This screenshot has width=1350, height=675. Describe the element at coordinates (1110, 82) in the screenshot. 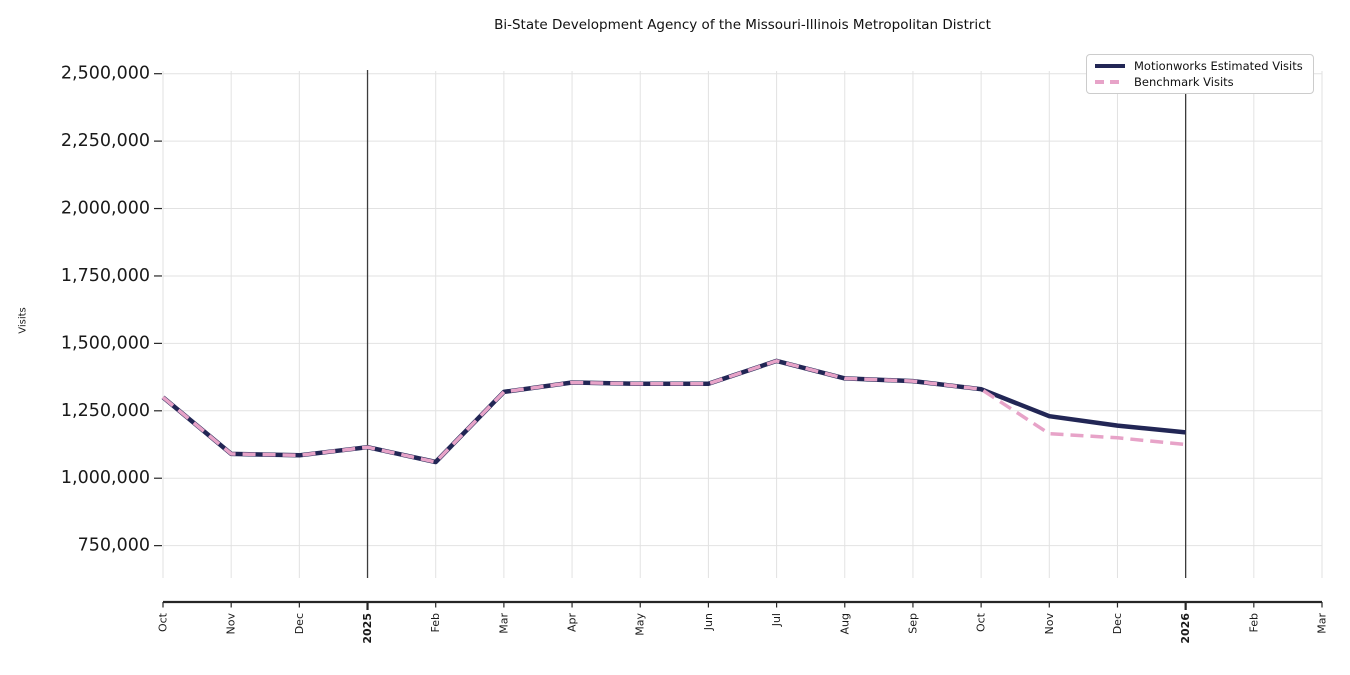

I see `dashed-line-swatch-icon` at that location.